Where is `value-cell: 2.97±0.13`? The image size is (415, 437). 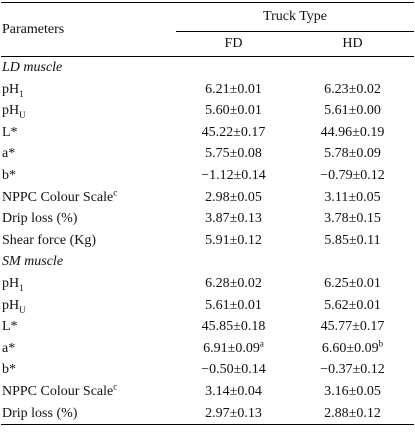
value-cell: 2.97±0.13 is located at coordinates (233, 414).